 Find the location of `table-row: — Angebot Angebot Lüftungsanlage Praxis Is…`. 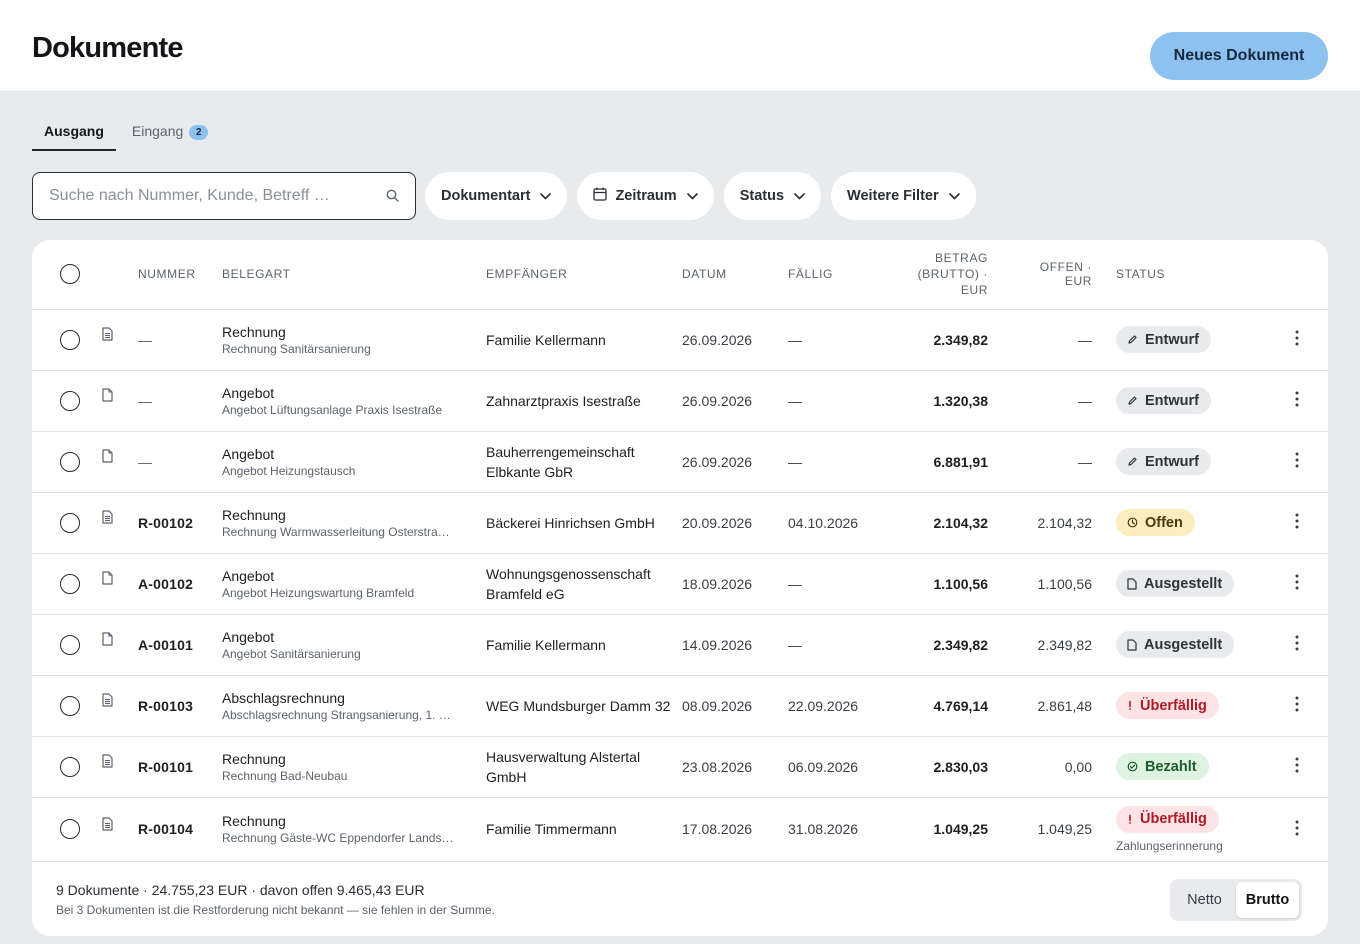

table-row: — Angebot Angebot Lüftungsanlage Praxis Is… is located at coordinates (680, 401).